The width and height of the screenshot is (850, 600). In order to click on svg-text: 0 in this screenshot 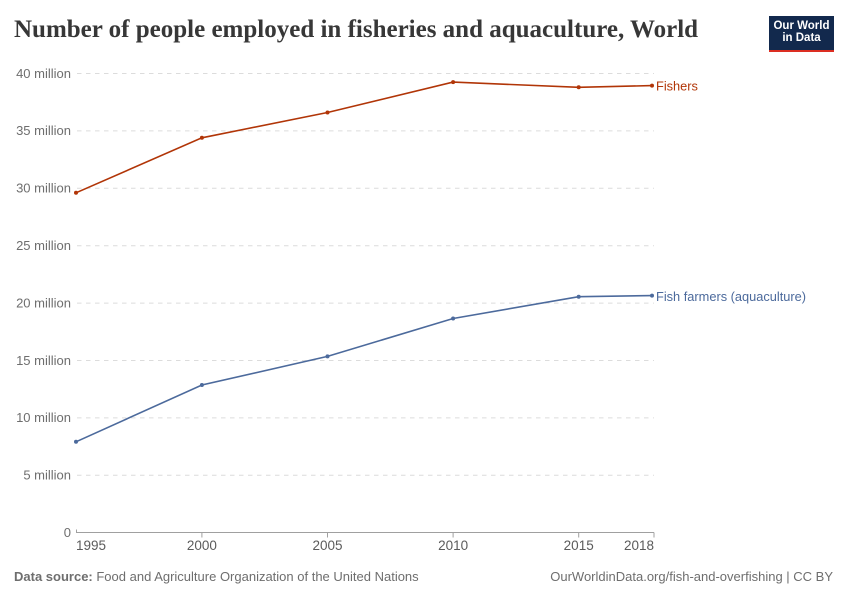, I will do `click(67, 532)`.